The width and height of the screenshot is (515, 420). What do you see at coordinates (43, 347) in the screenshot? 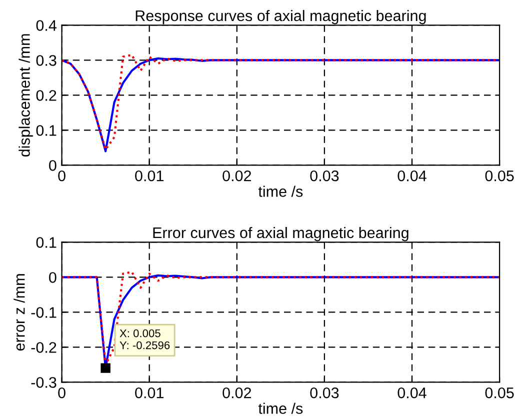
I see `y-tick-label: -0.2` at bounding box center [43, 347].